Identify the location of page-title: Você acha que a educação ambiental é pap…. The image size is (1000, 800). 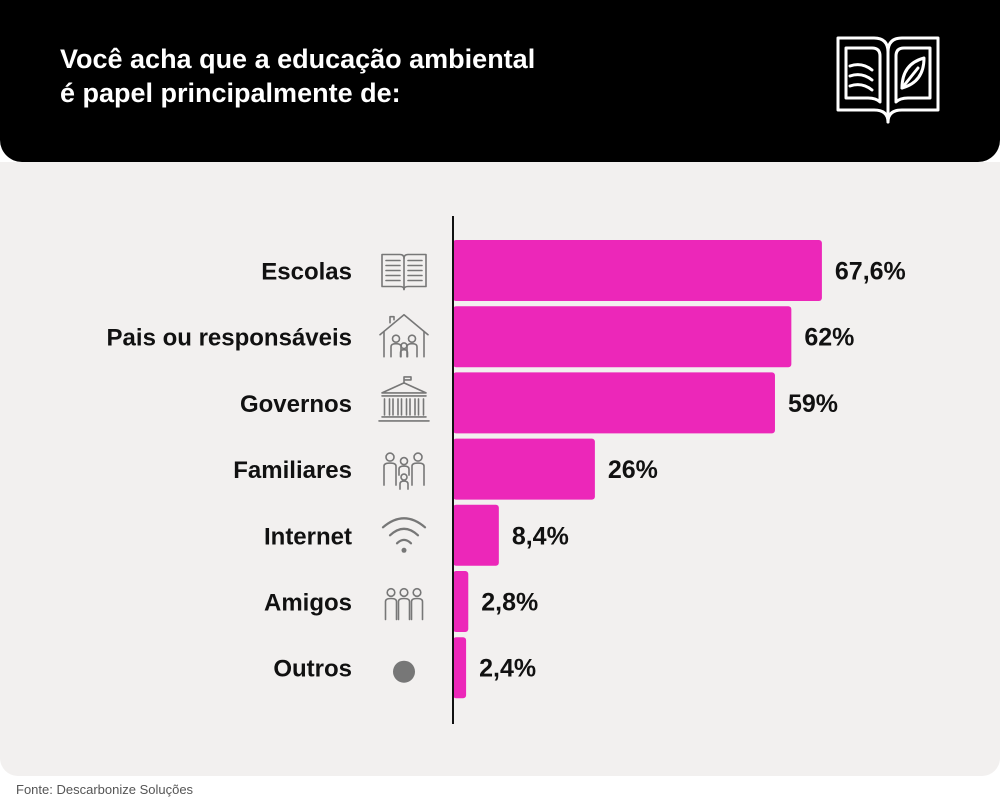
(420, 76).